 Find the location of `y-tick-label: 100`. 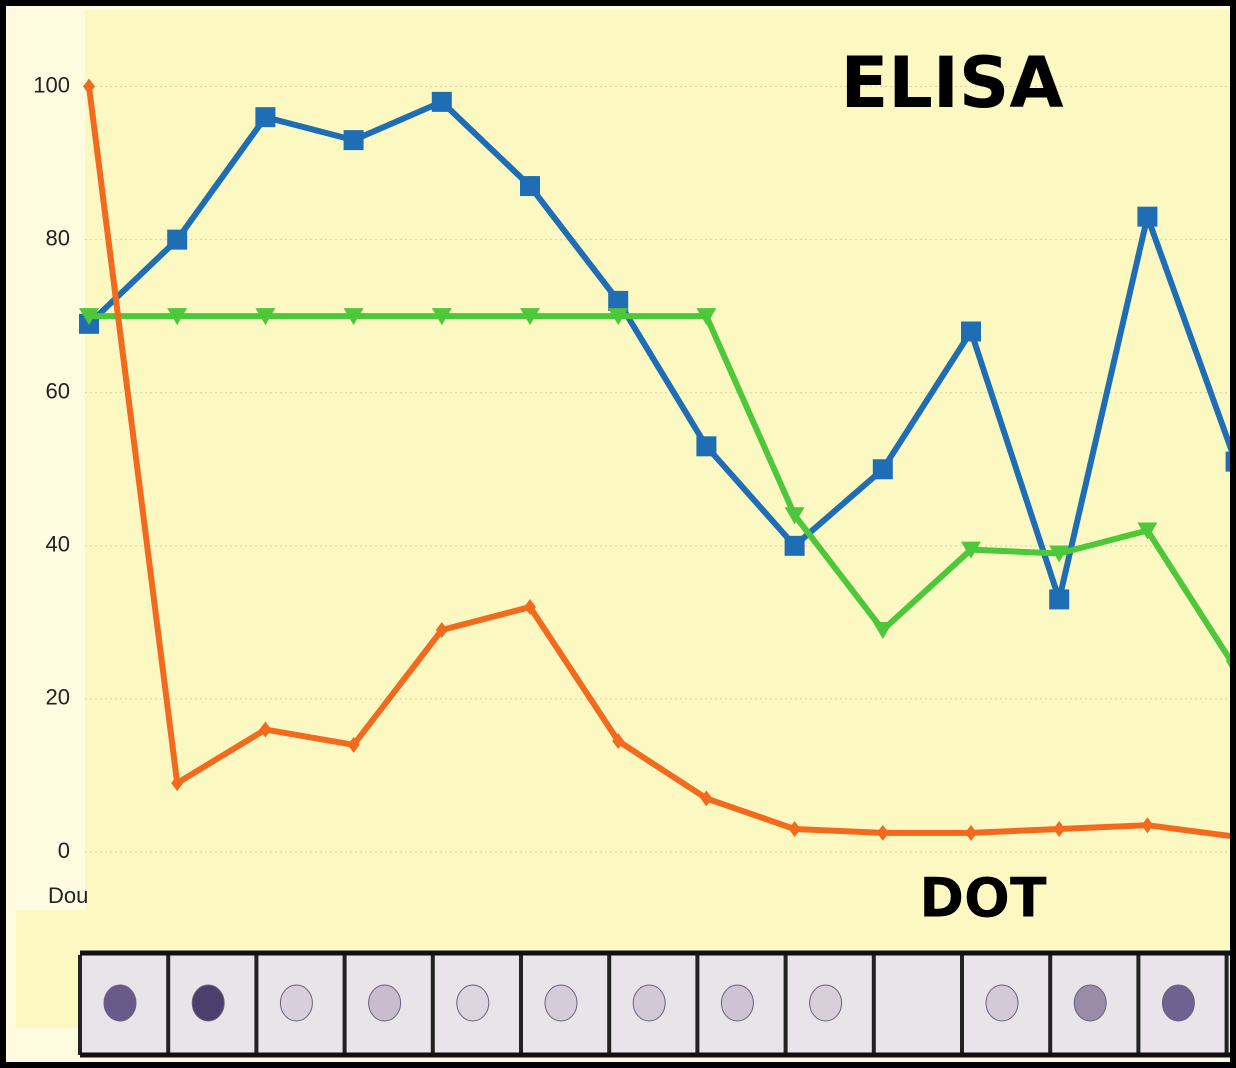

y-tick-label: 100 is located at coordinates (51, 84).